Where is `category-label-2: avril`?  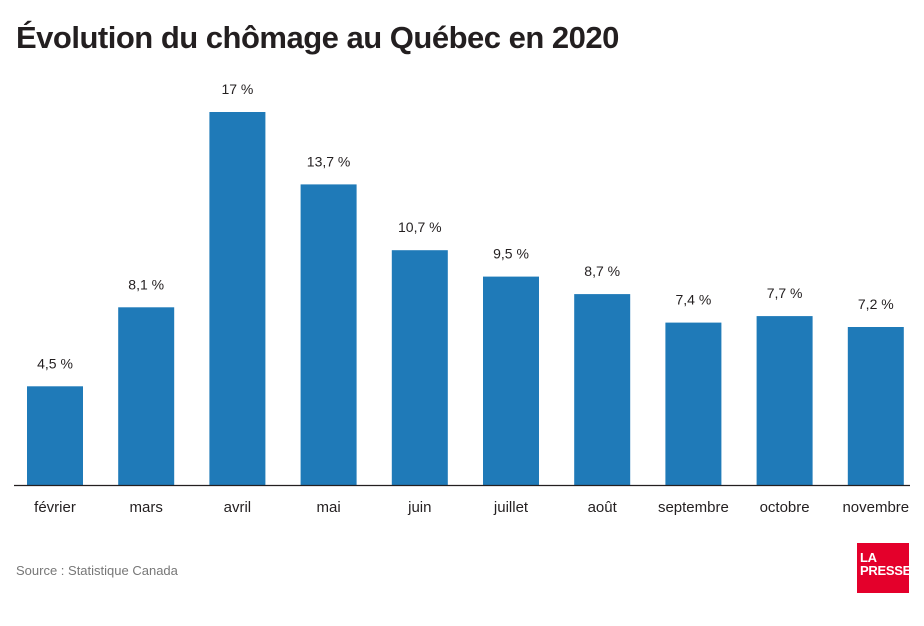
category-label-2: avril is located at coordinates (238, 507).